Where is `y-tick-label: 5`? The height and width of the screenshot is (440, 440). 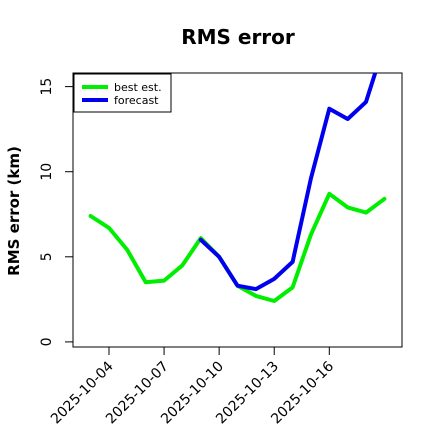
y-tick-label: 5 is located at coordinates (47, 256).